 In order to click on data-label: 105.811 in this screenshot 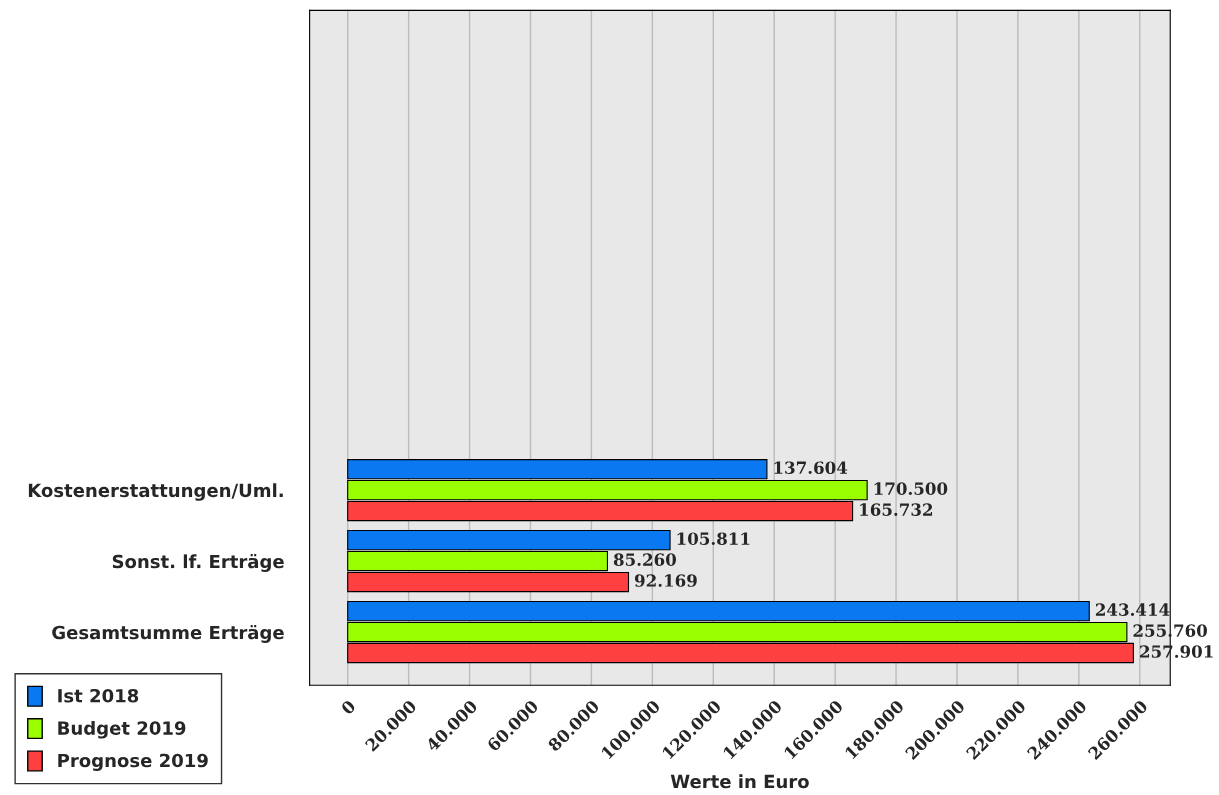, I will do `click(713, 538)`.